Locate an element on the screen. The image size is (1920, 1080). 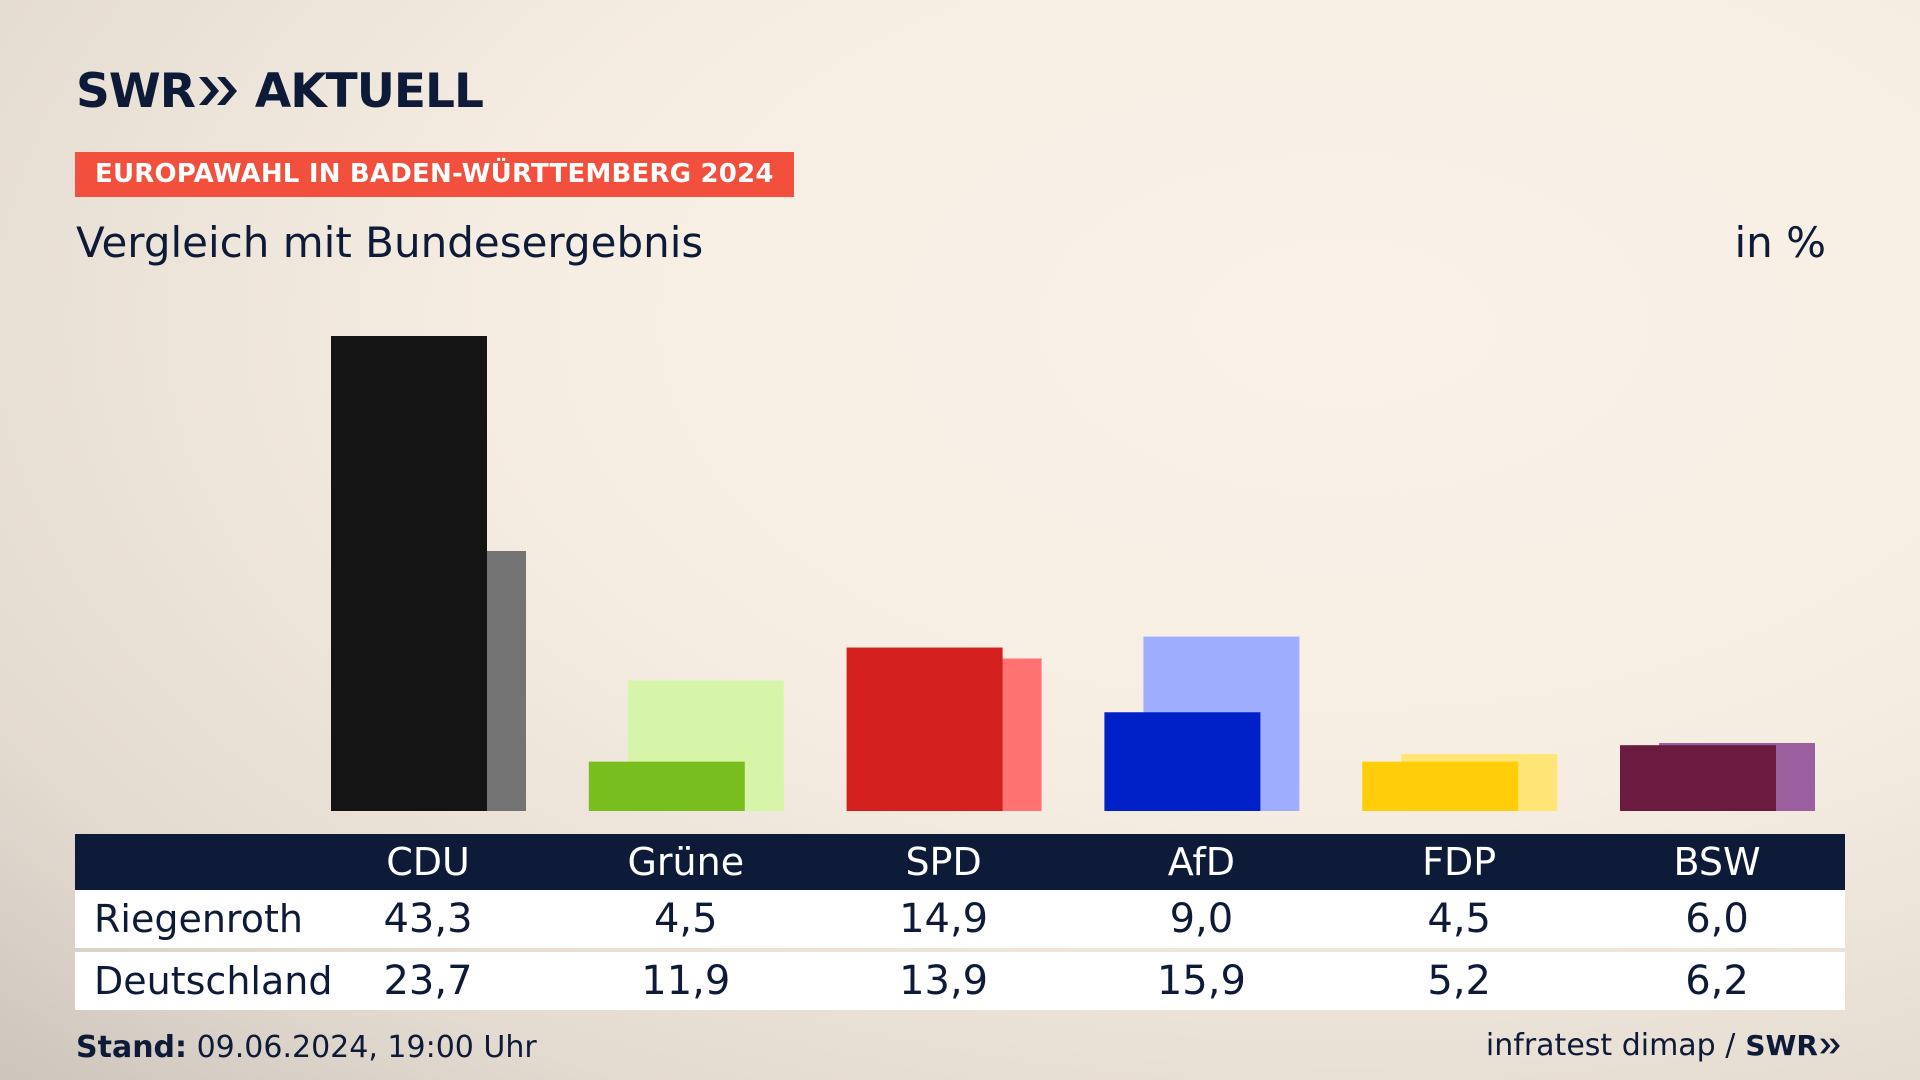
table-row-deutschland: Deutschland 23,7 11,9 13,9 15,9 5,2 6,2 is located at coordinates (960, 981).